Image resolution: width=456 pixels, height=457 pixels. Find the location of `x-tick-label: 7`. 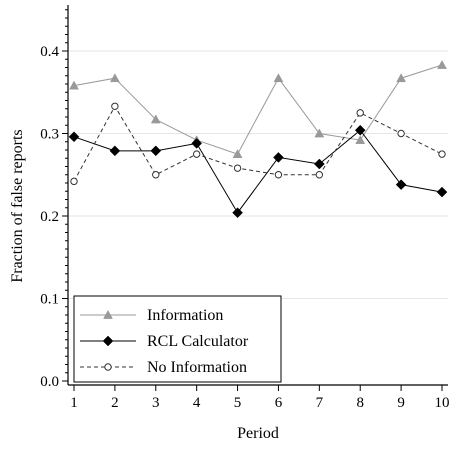

x-tick-label: 7 is located at coordinates (320, 403).